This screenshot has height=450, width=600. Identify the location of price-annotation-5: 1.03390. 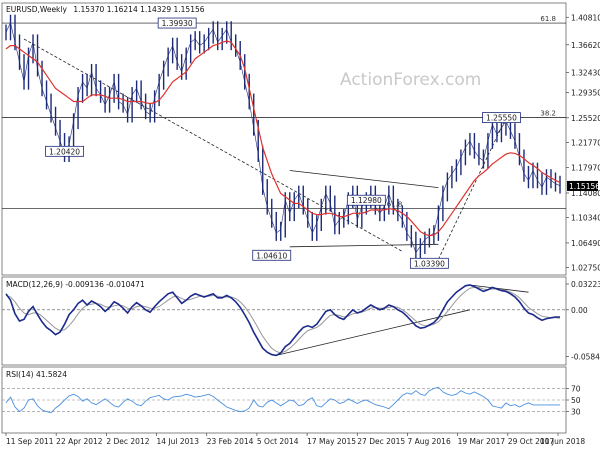
(429, 263).